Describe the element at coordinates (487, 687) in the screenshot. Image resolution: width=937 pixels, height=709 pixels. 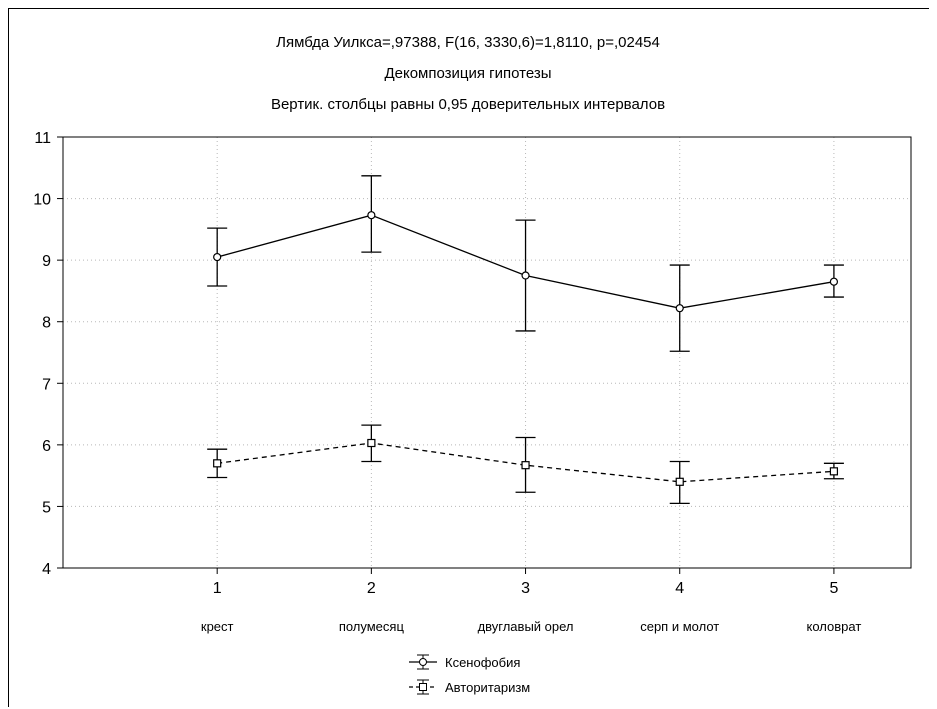
I see `legend-label: Авторитаризм` at that location.